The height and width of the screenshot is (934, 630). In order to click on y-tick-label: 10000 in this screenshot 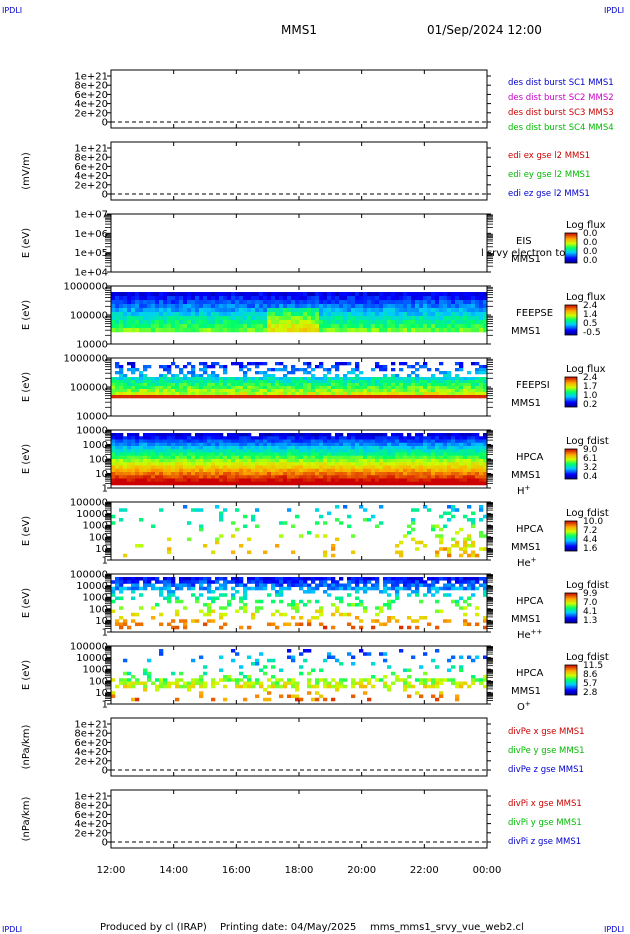, I will do `click(92, 417)`.